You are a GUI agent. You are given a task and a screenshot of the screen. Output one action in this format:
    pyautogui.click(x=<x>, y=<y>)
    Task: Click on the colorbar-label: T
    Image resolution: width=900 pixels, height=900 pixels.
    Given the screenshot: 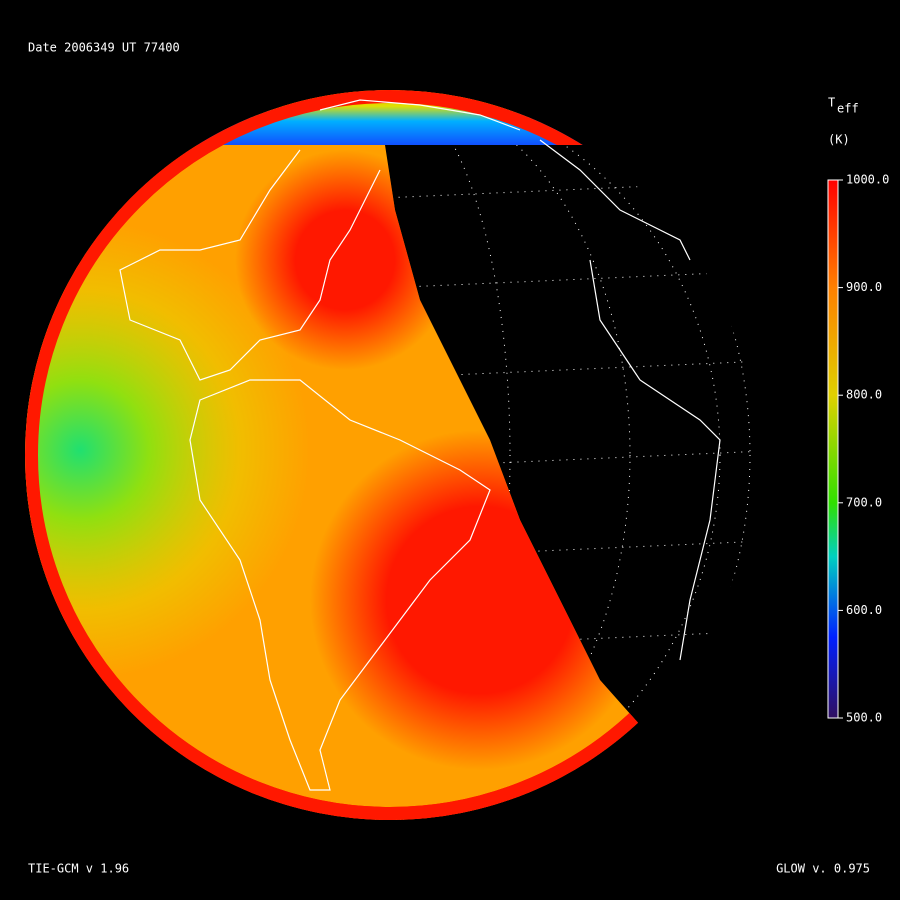 What is the action you would take?
    pyautogui.click(x=831, y=103)
    